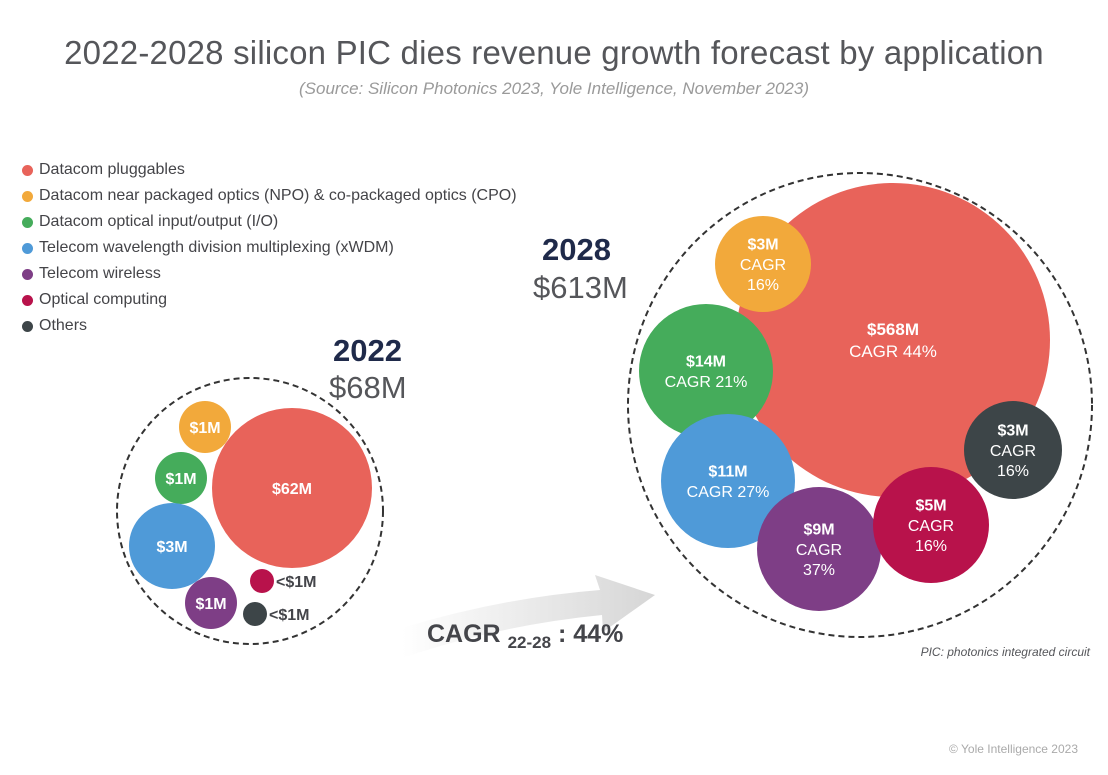 The image size is (1108, 775). Describe the element at coordinates (103, 299) in the screenshot. I see `legend-label: Optical computing` at that location.